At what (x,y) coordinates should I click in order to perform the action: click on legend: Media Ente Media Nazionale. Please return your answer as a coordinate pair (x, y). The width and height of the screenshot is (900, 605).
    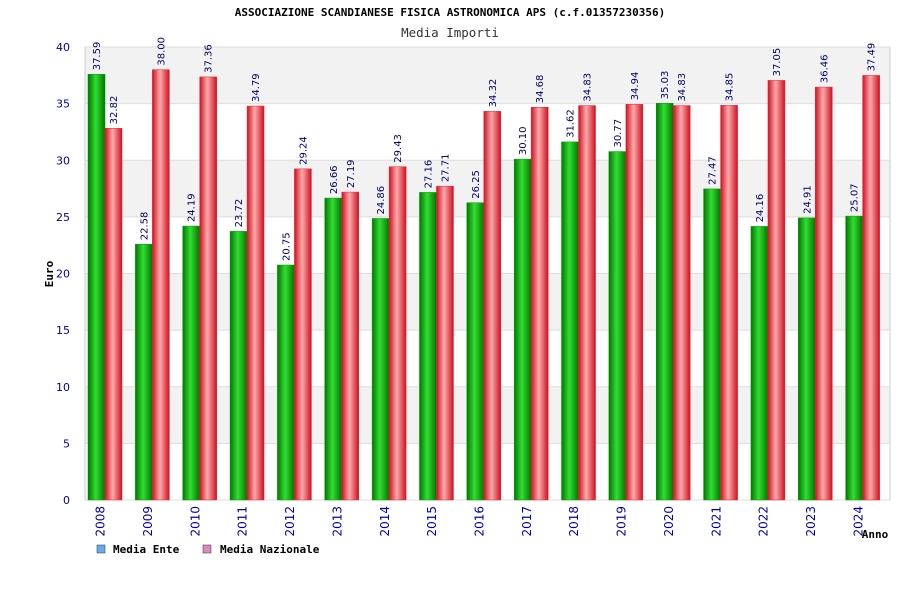
    Looking at the image, I should click on (208, 549).